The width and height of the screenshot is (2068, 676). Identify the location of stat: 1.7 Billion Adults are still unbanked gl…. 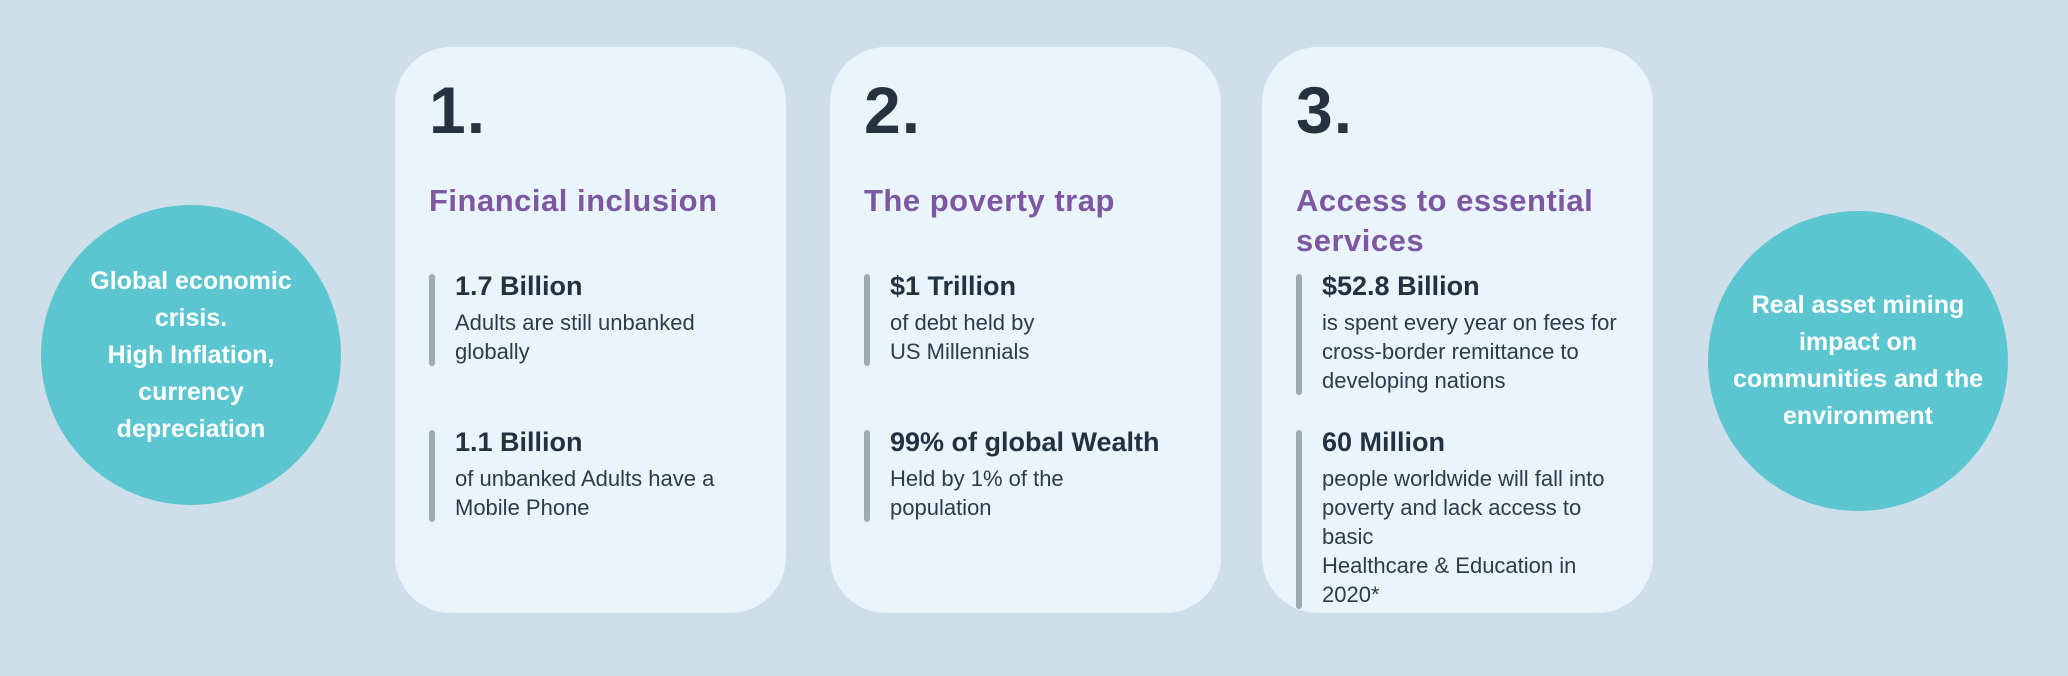
(594, 319).